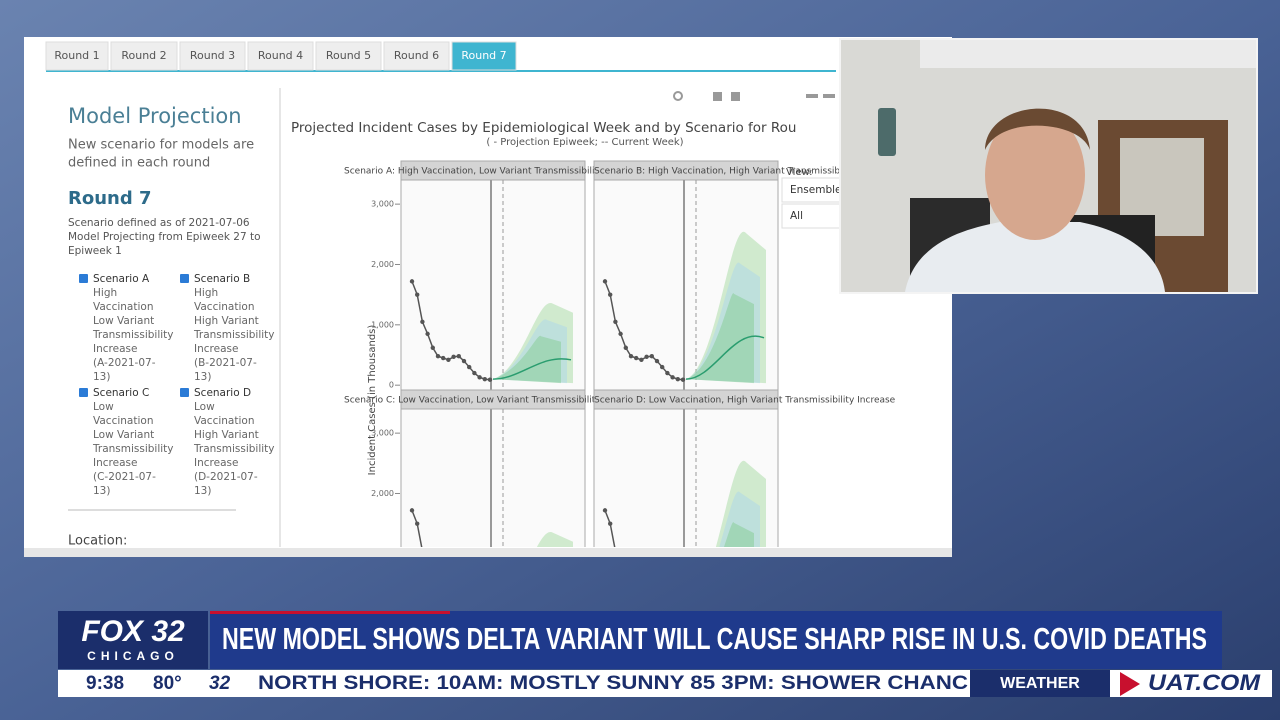 This screenshot has height=724, width=1280. Describe the element at coordinates (1035, 175) in the screenshot. I see `face` at that location.